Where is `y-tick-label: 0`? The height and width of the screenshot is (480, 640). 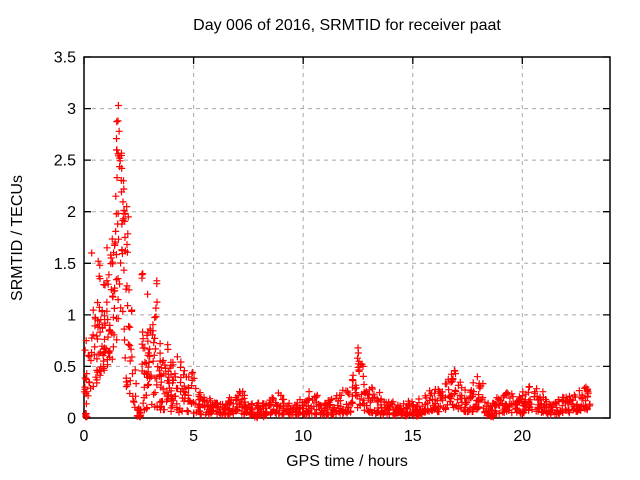 y-tick-label: 0 is located at coordinates (71, 419).